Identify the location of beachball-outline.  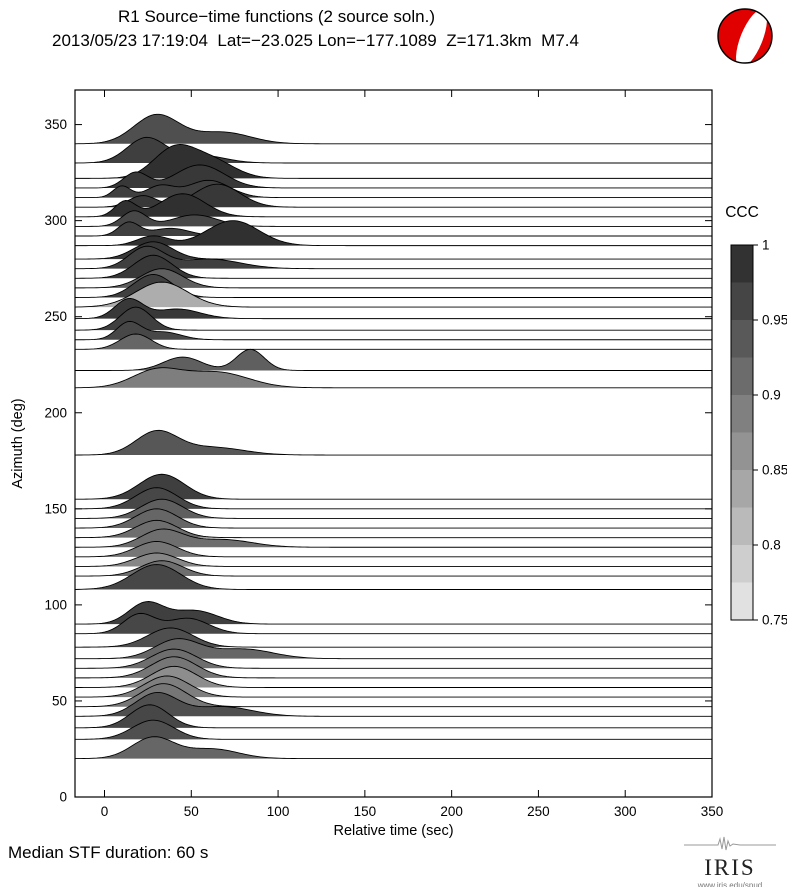
(745, 36).